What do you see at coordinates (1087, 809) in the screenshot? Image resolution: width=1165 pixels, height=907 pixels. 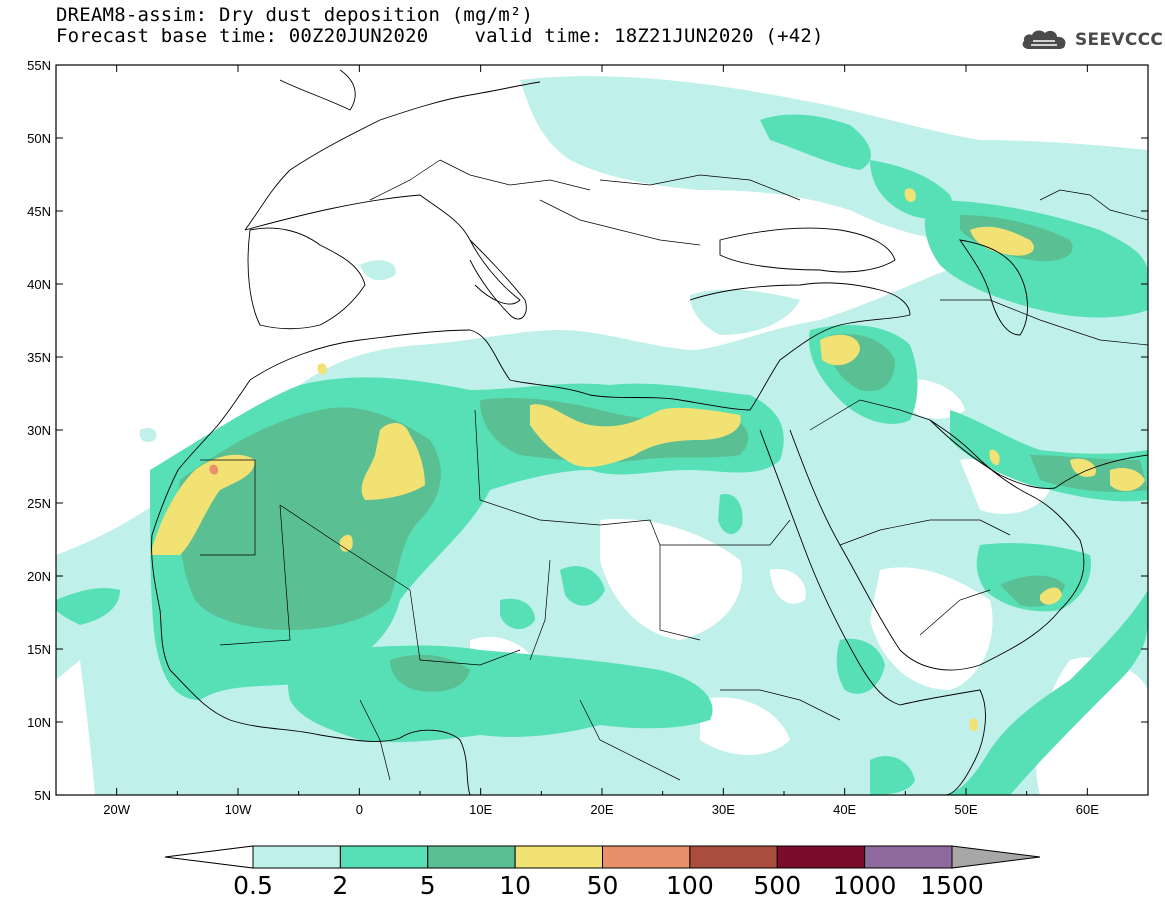 I see `lon-label: 60E` at bounding box center [1087, 809].